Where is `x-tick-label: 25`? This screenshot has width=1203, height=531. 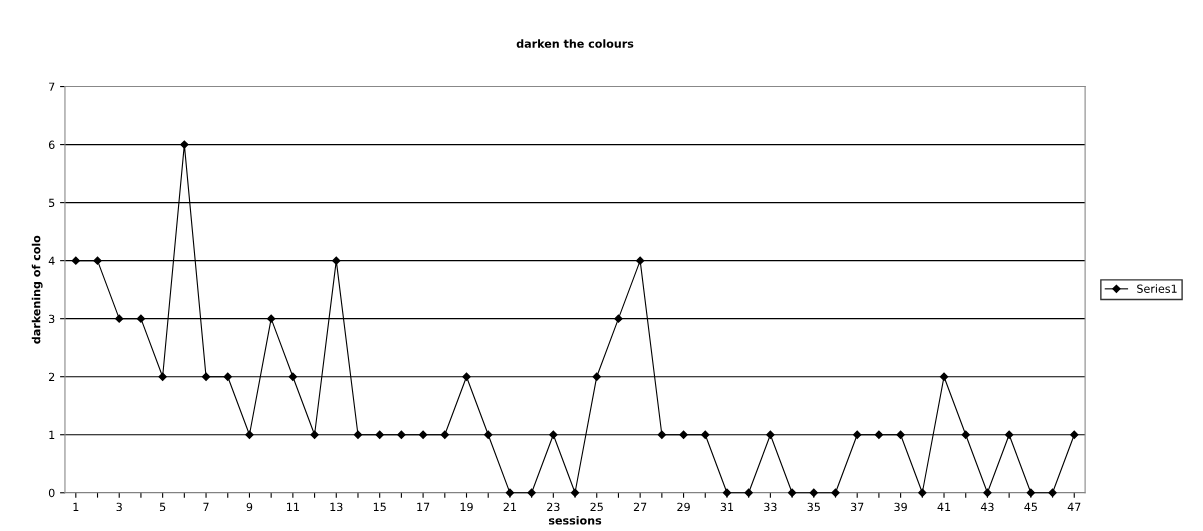
x-tick-label: 25 is located at coordinates (596, 507).